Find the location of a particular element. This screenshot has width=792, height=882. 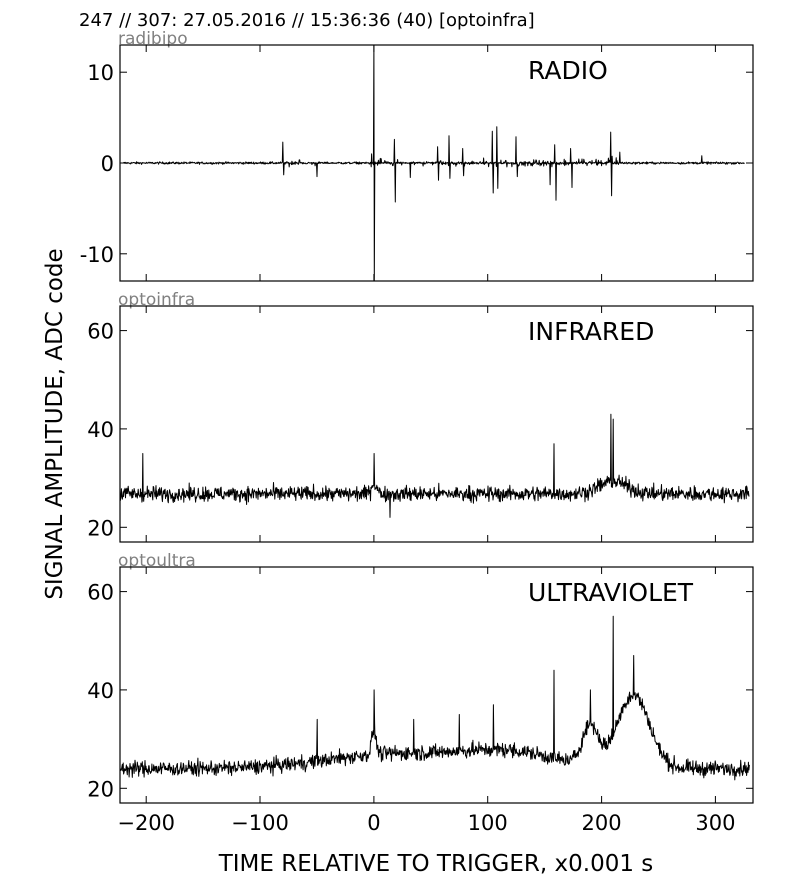

x-tick-label: 100 is located at coordinates (488, 823).